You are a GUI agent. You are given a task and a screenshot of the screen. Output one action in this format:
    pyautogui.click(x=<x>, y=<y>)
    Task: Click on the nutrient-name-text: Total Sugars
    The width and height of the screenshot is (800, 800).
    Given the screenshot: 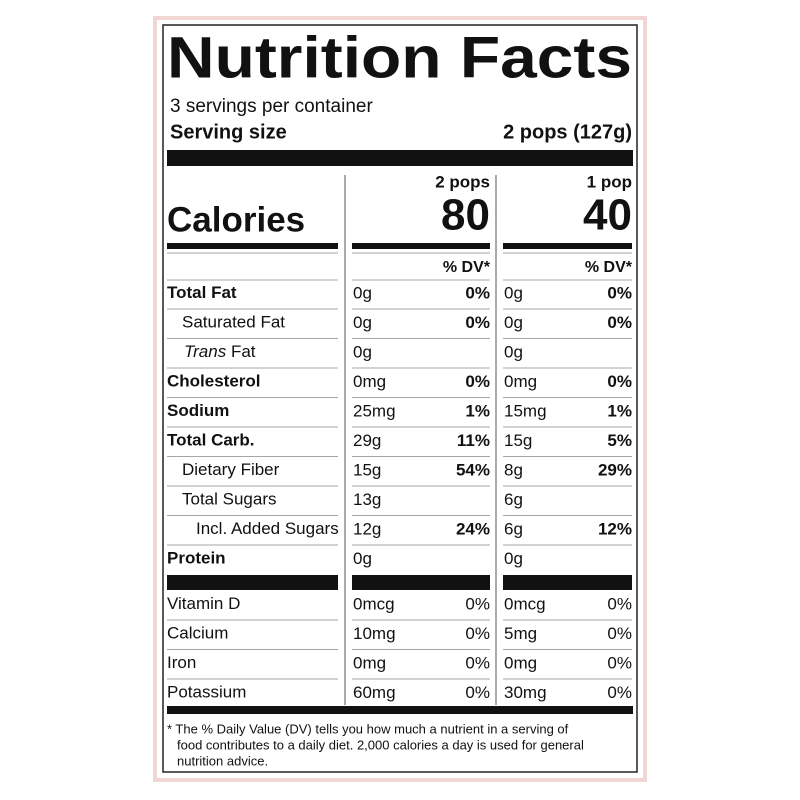 What is the action you would take?
    pyautogui.click(x=229, y=499)
    